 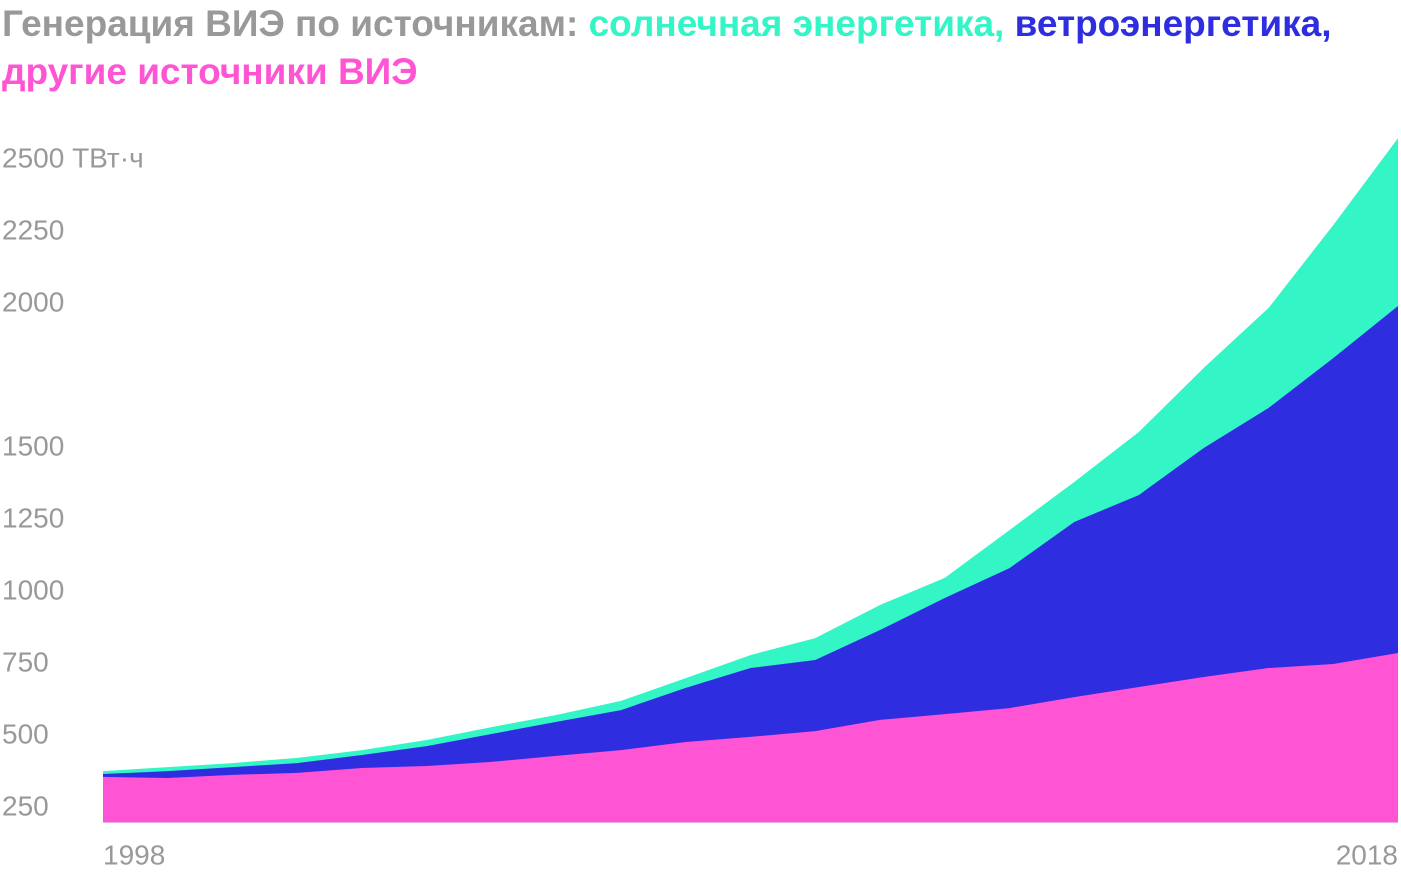 What do you see at coordinates (290, 23) in the screenshot?
I see `title-text: Генерация ВИЭ по источникам:` at bounding box center [290, 23].